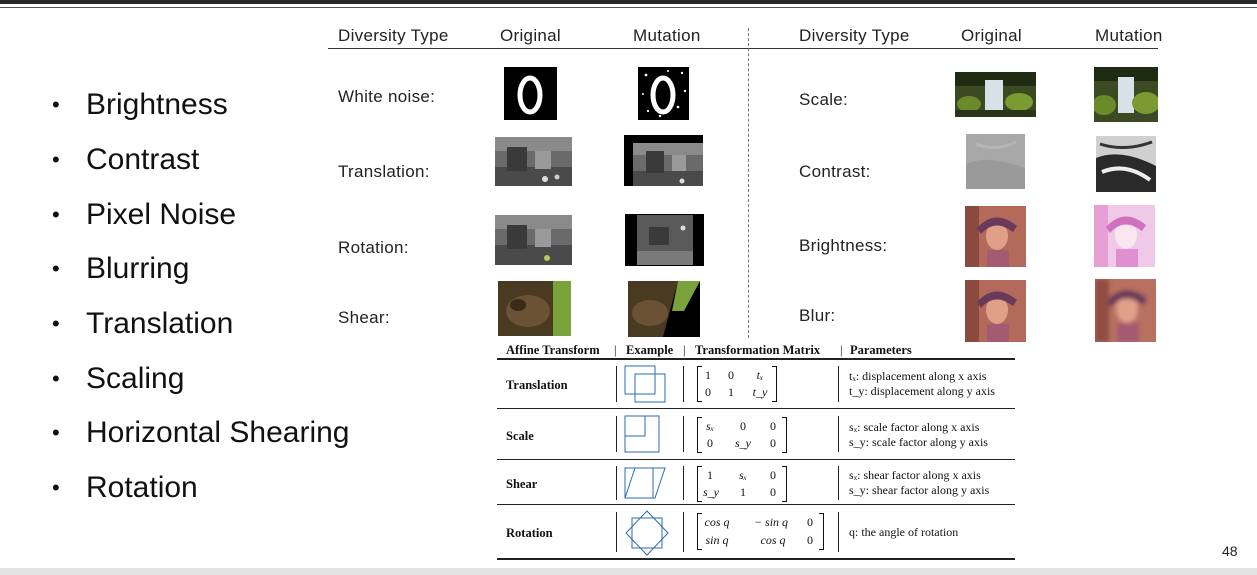  What do you see at coordinates (710, 426) in the screenshot?
I see `matrix-cell: sₓ` at bounding box center [710, 426].